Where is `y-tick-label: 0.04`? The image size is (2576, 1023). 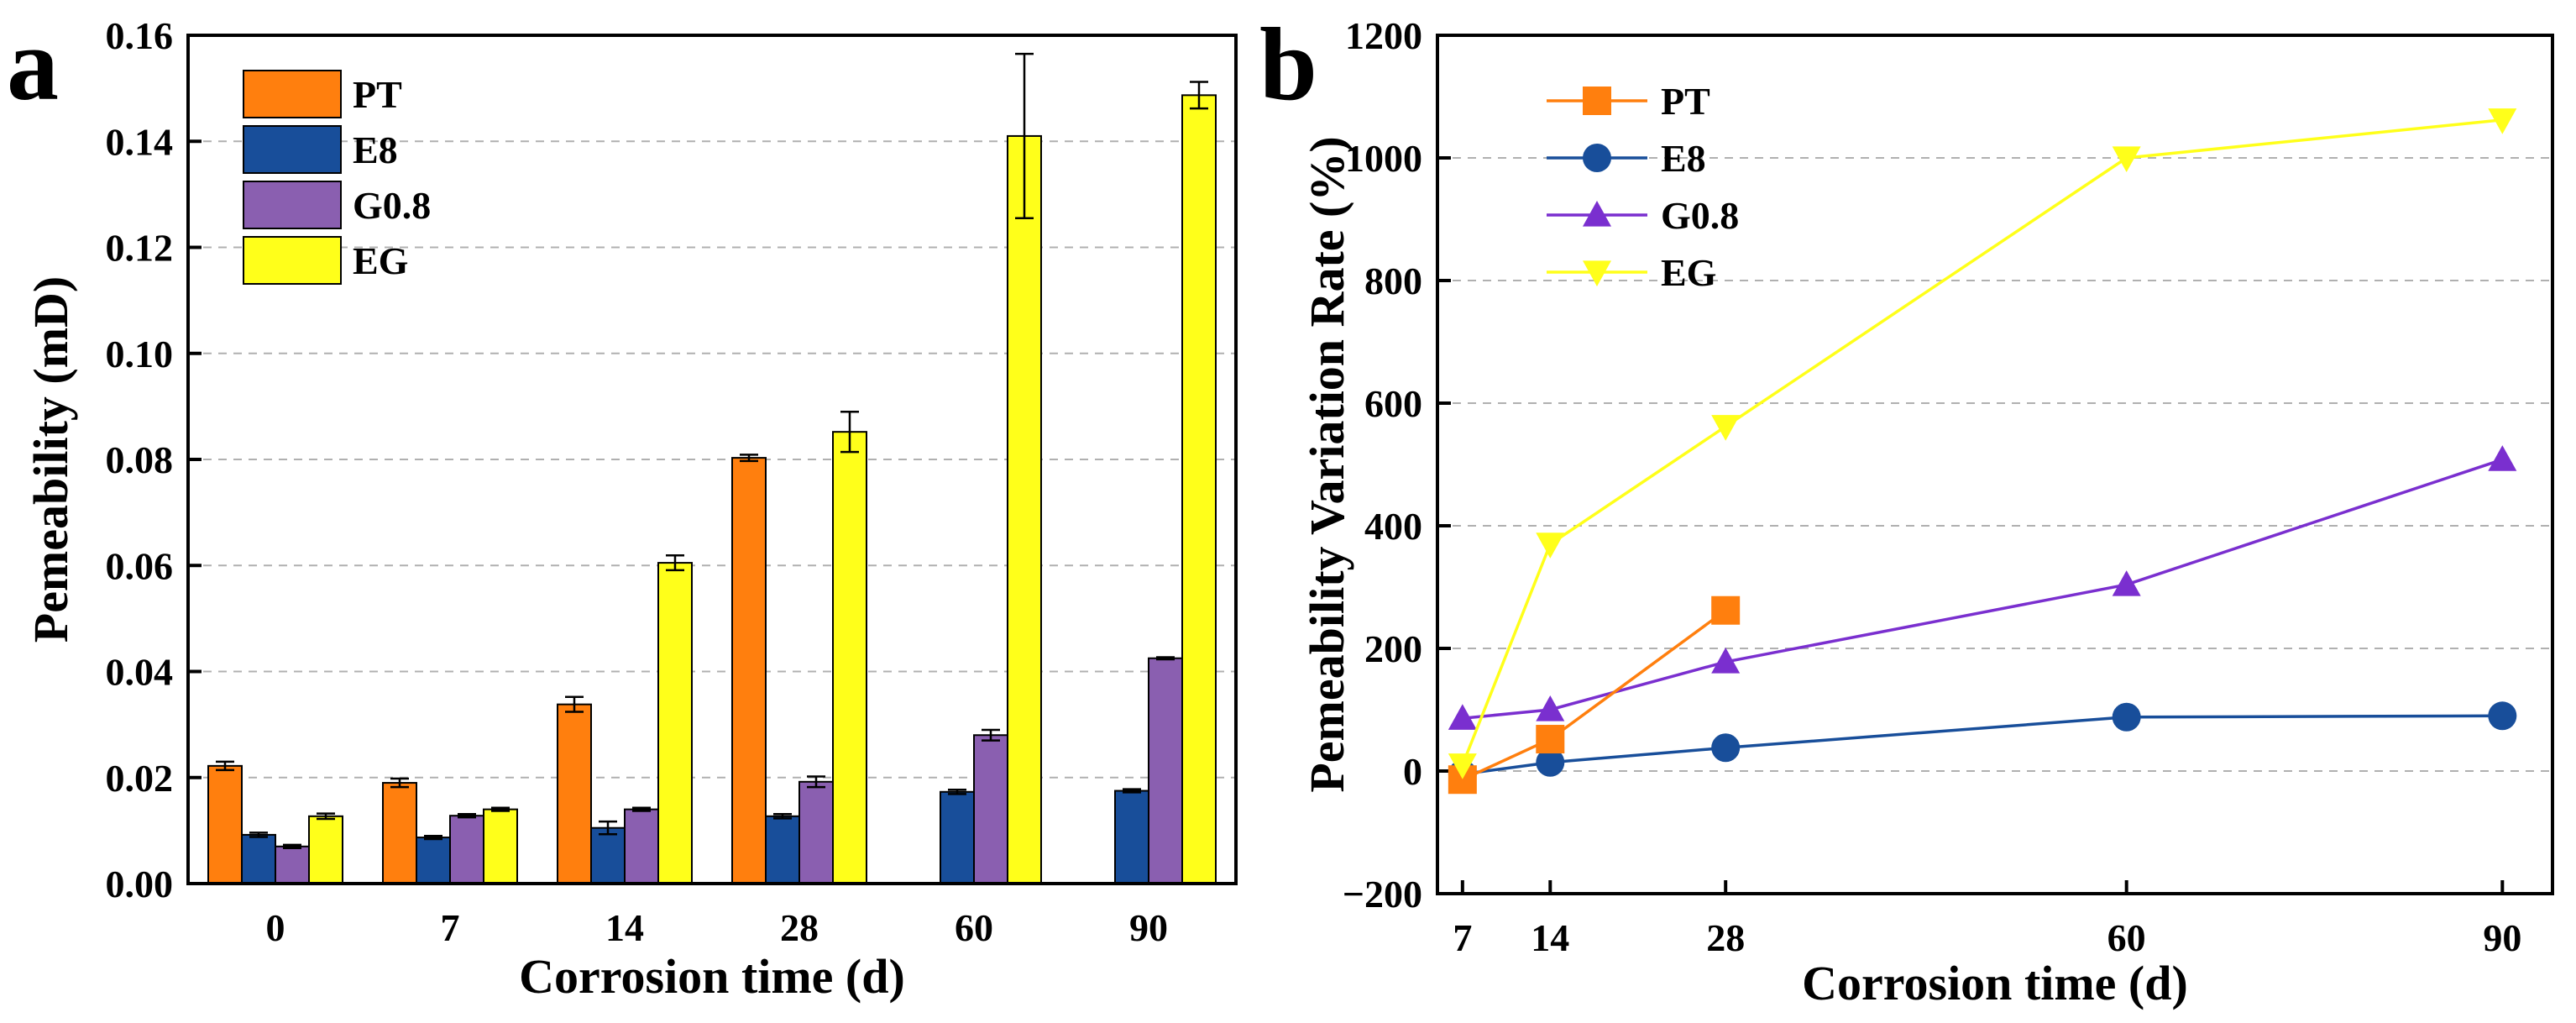
y-tick-label: 0.04 is located at coordinates (140, 673).